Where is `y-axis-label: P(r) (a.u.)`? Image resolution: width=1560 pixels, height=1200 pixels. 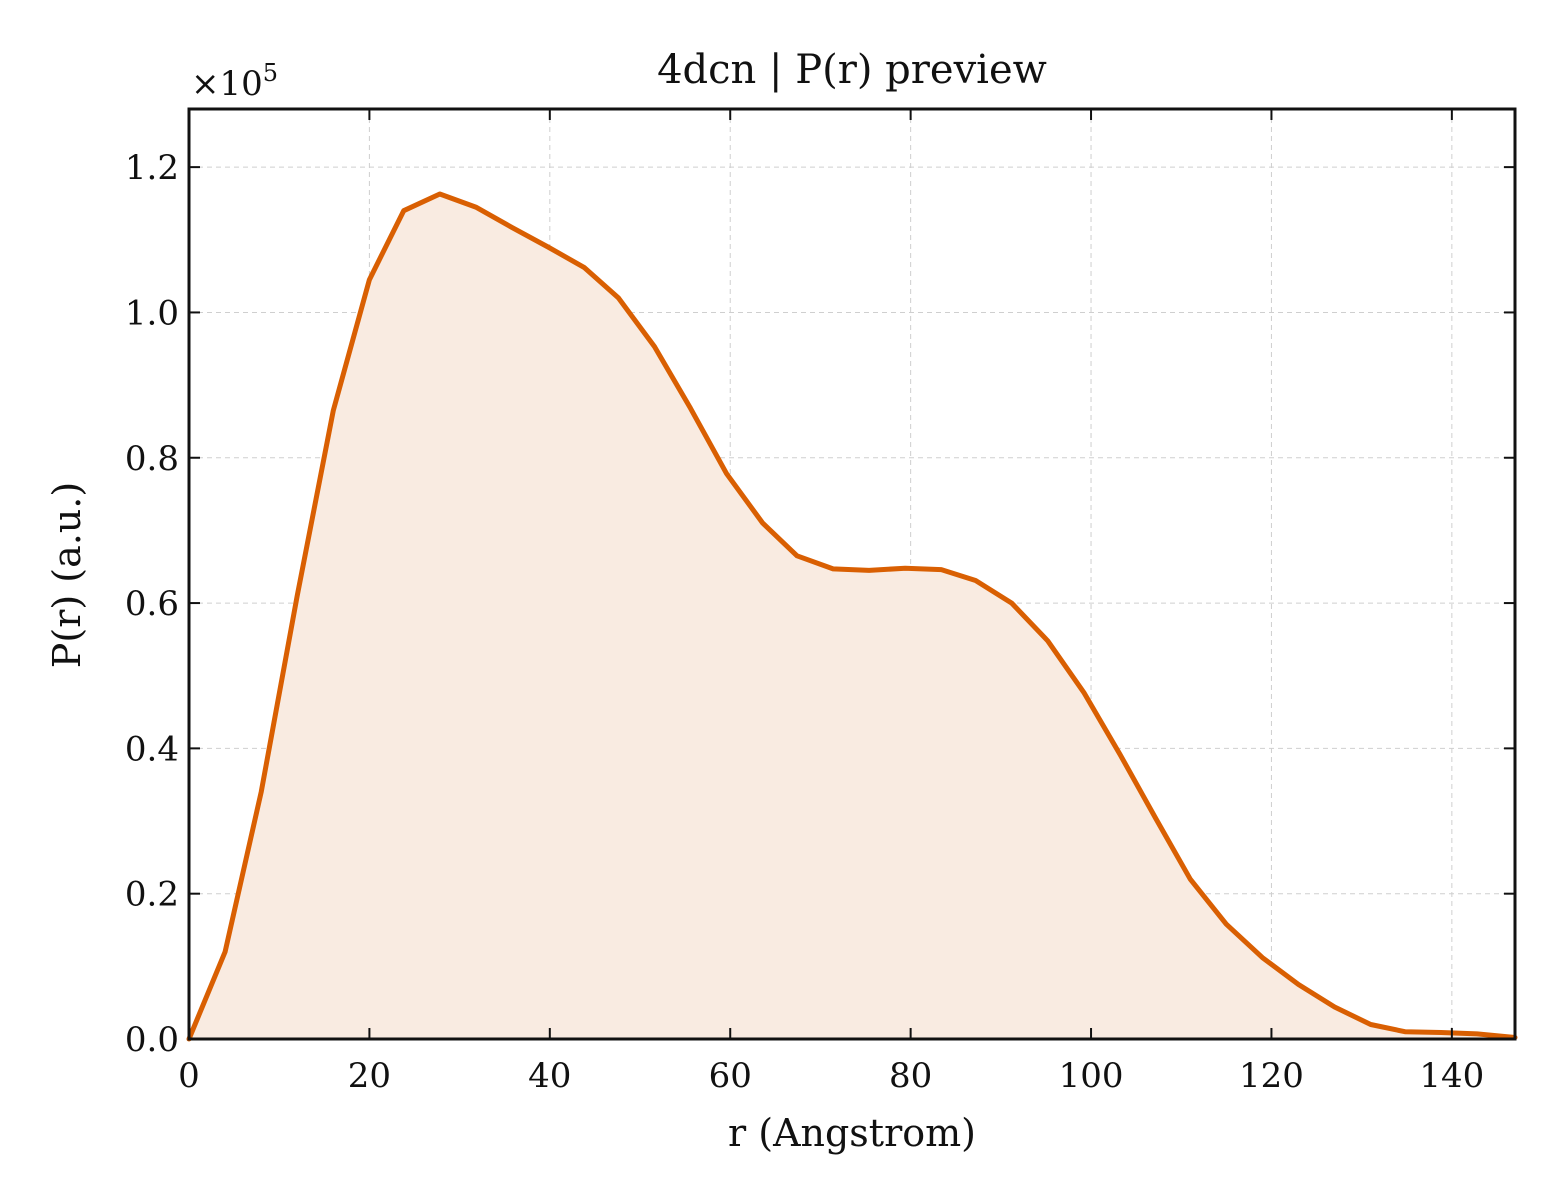
y-axis-label: P(r) (a.u.) is located at coordinates (67, 575).